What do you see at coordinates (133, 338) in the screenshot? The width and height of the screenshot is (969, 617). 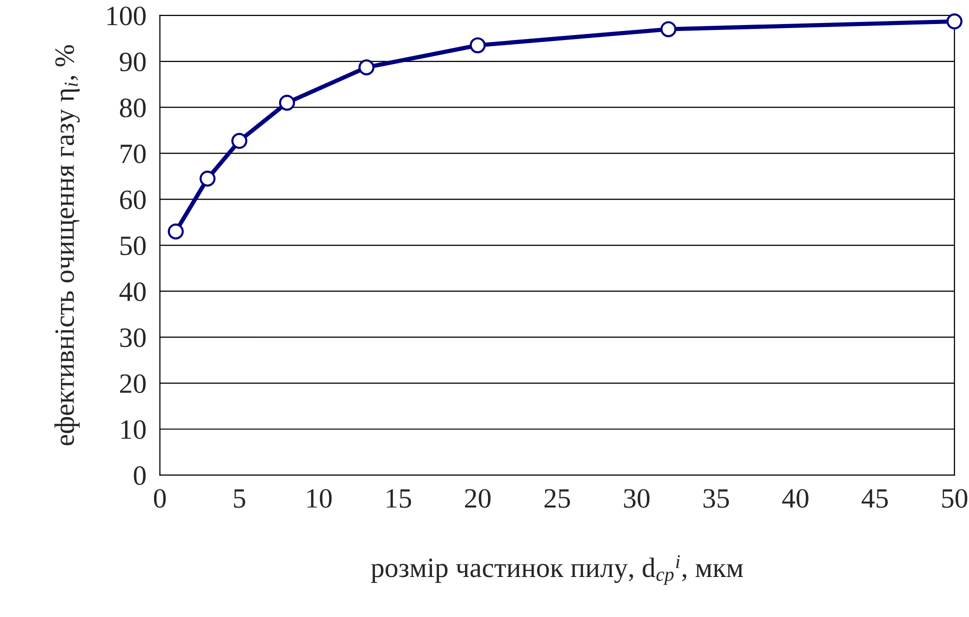 I see `y-tick-label: 30` at bounding box center [133, 338].